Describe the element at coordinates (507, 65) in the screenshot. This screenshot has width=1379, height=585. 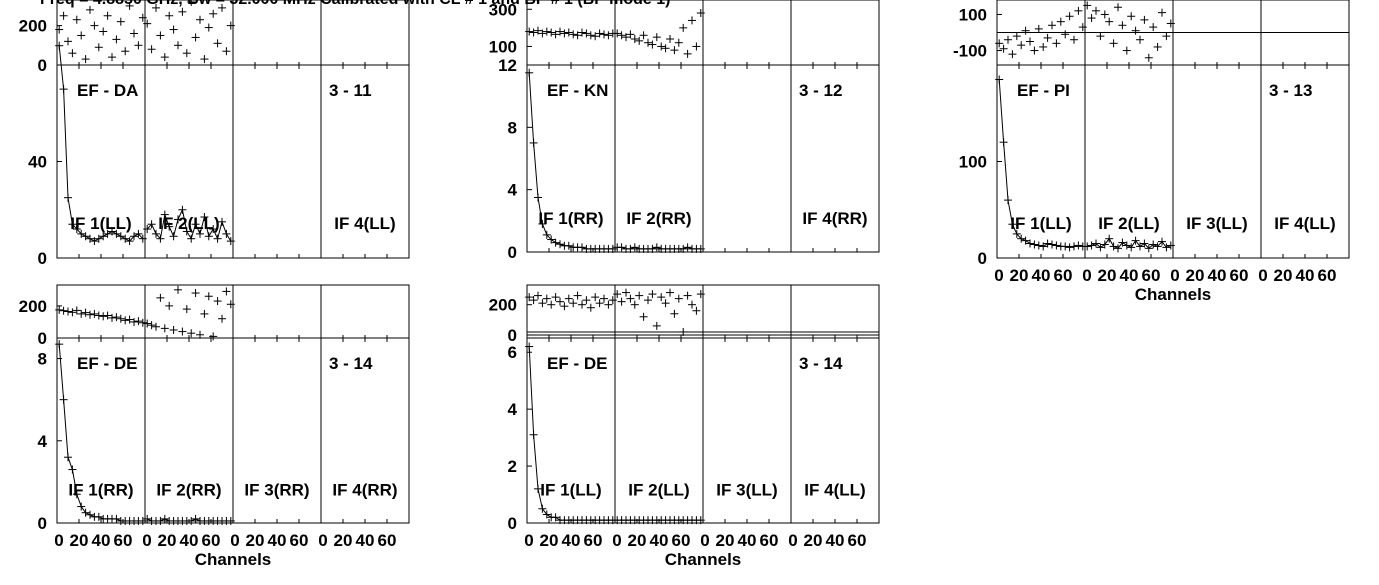
I see `amplitude-tick-label: 12` at that location.